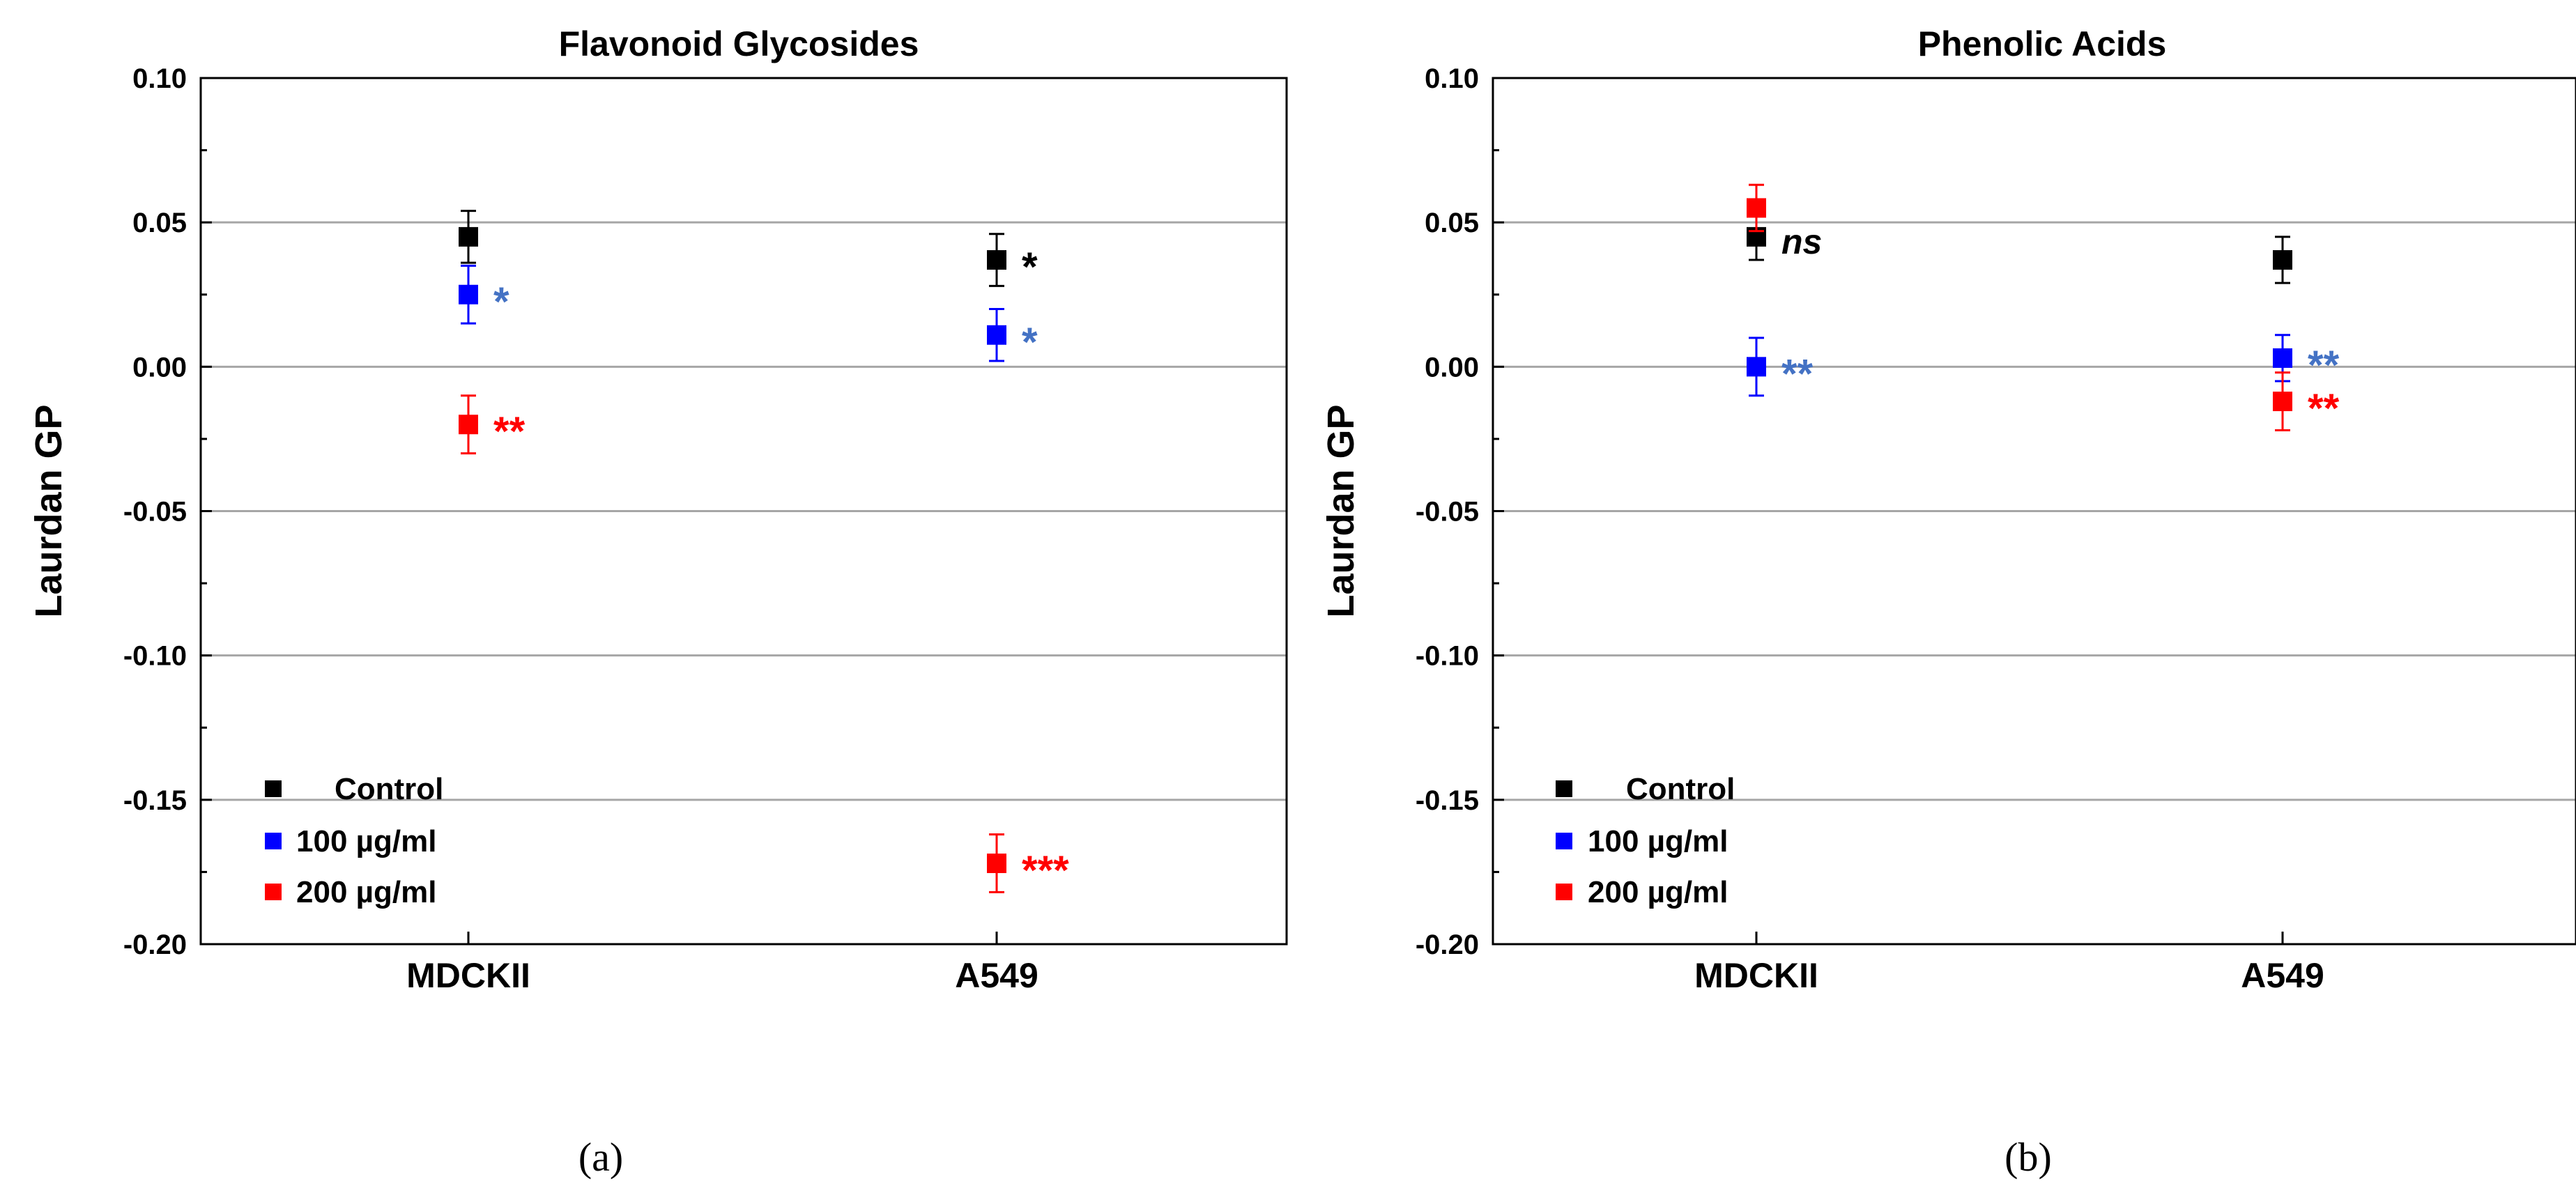  Describe the element at coordinates (1802, 241) in the screenshot. I see `annotation-ns: ns` at that location.